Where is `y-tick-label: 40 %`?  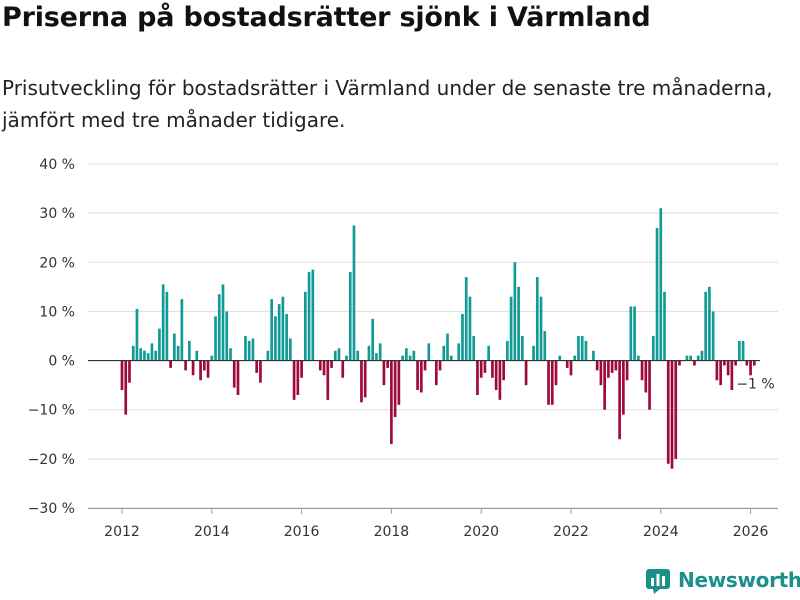 y-tick-label: 40 % is located at coordinates (57, 165).